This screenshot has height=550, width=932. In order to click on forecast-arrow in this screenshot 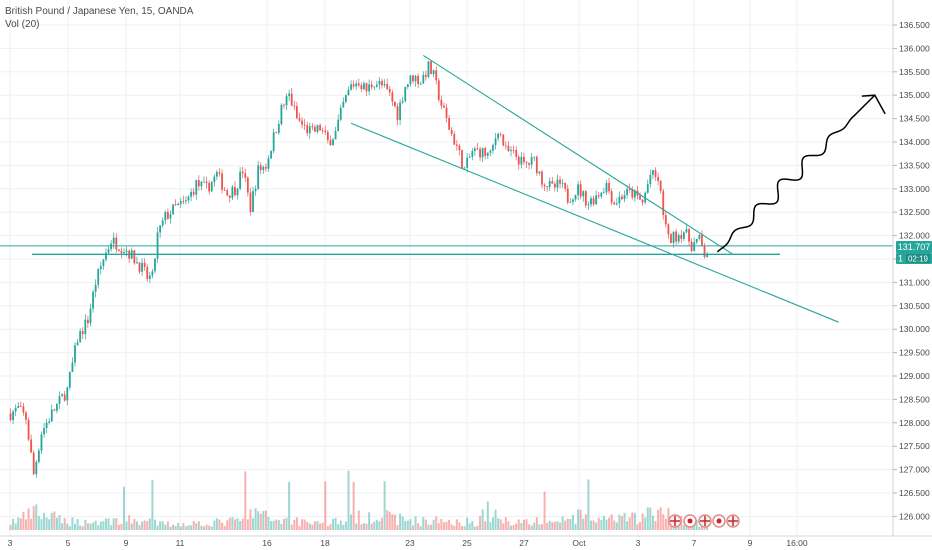, I will do `click(801, 173)`.